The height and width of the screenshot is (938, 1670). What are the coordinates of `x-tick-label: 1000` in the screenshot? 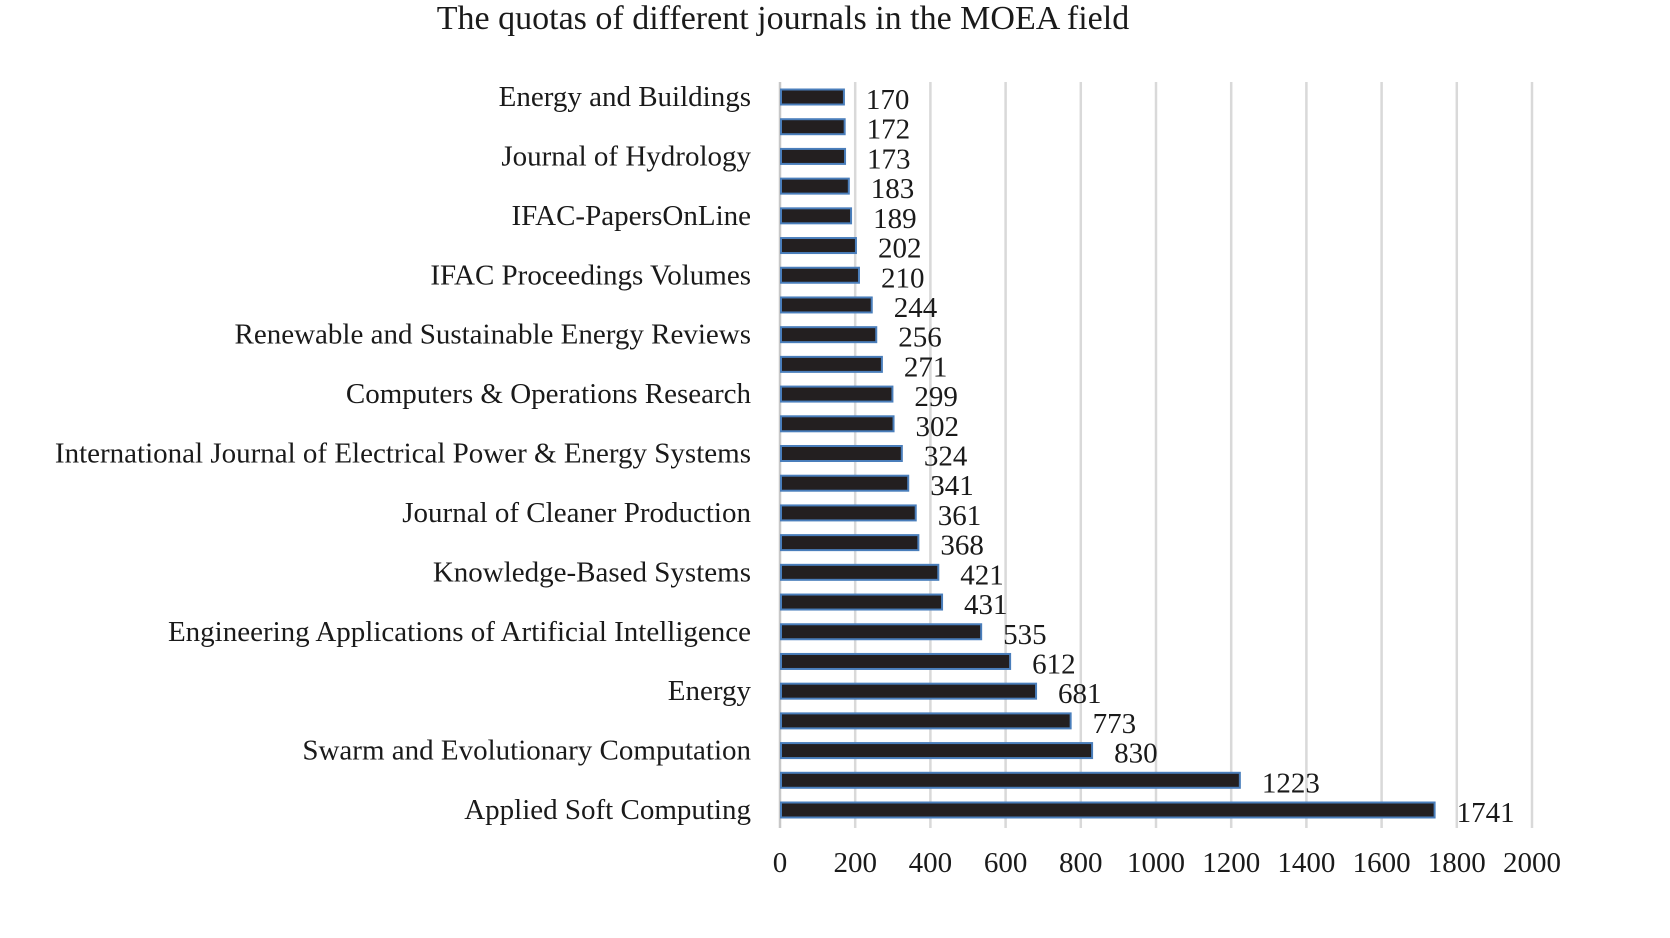 It's located at (1156, 863).